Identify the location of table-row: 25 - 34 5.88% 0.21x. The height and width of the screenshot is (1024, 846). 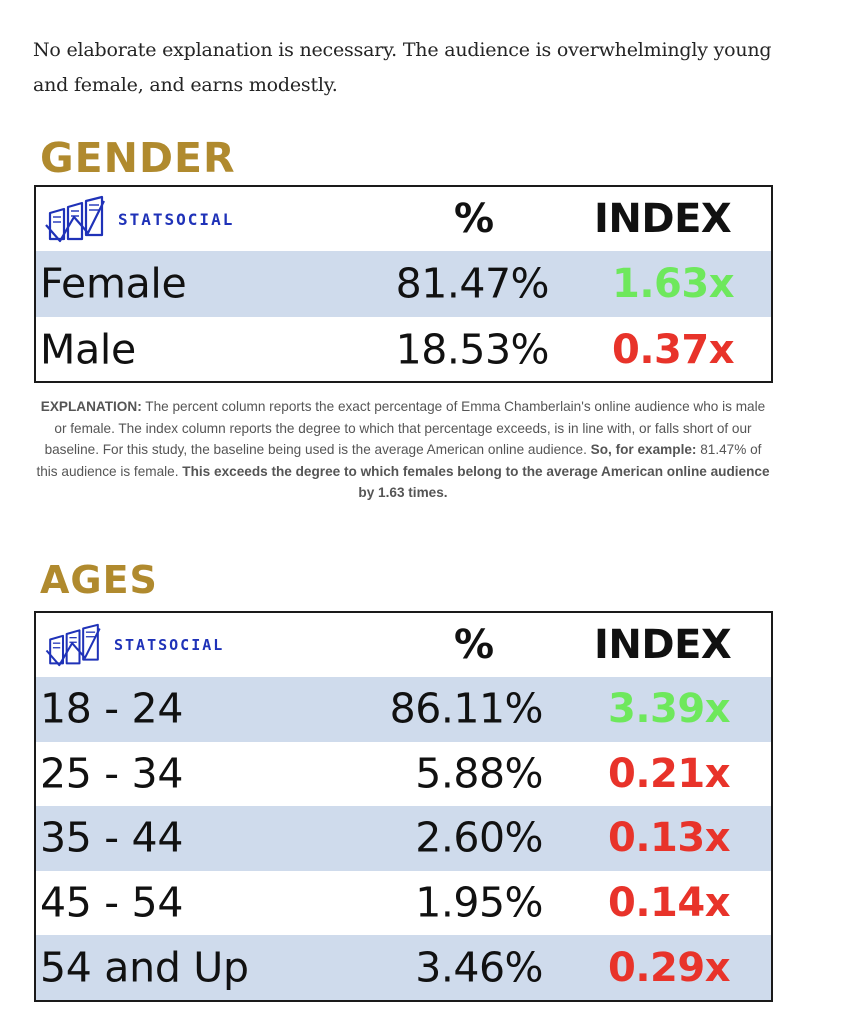
(403, 774).